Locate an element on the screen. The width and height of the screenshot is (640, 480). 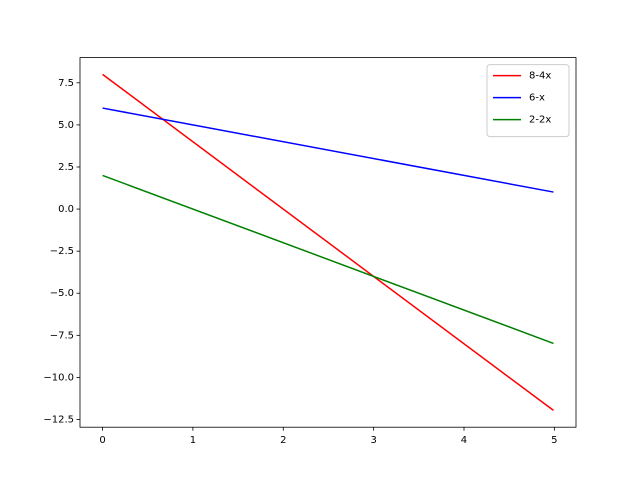
y-tick-label: −2.5 is located at coordinates (62, 251).